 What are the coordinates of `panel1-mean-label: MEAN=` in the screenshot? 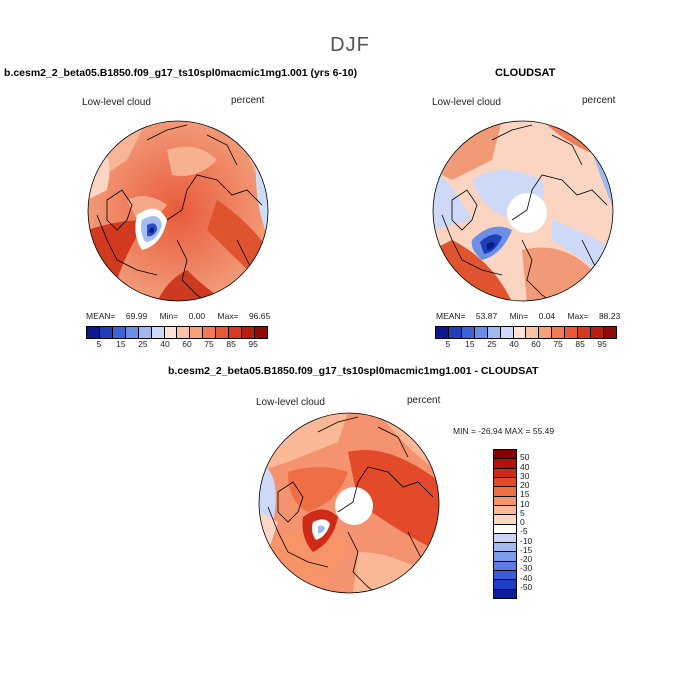 It's located at (101, 316).